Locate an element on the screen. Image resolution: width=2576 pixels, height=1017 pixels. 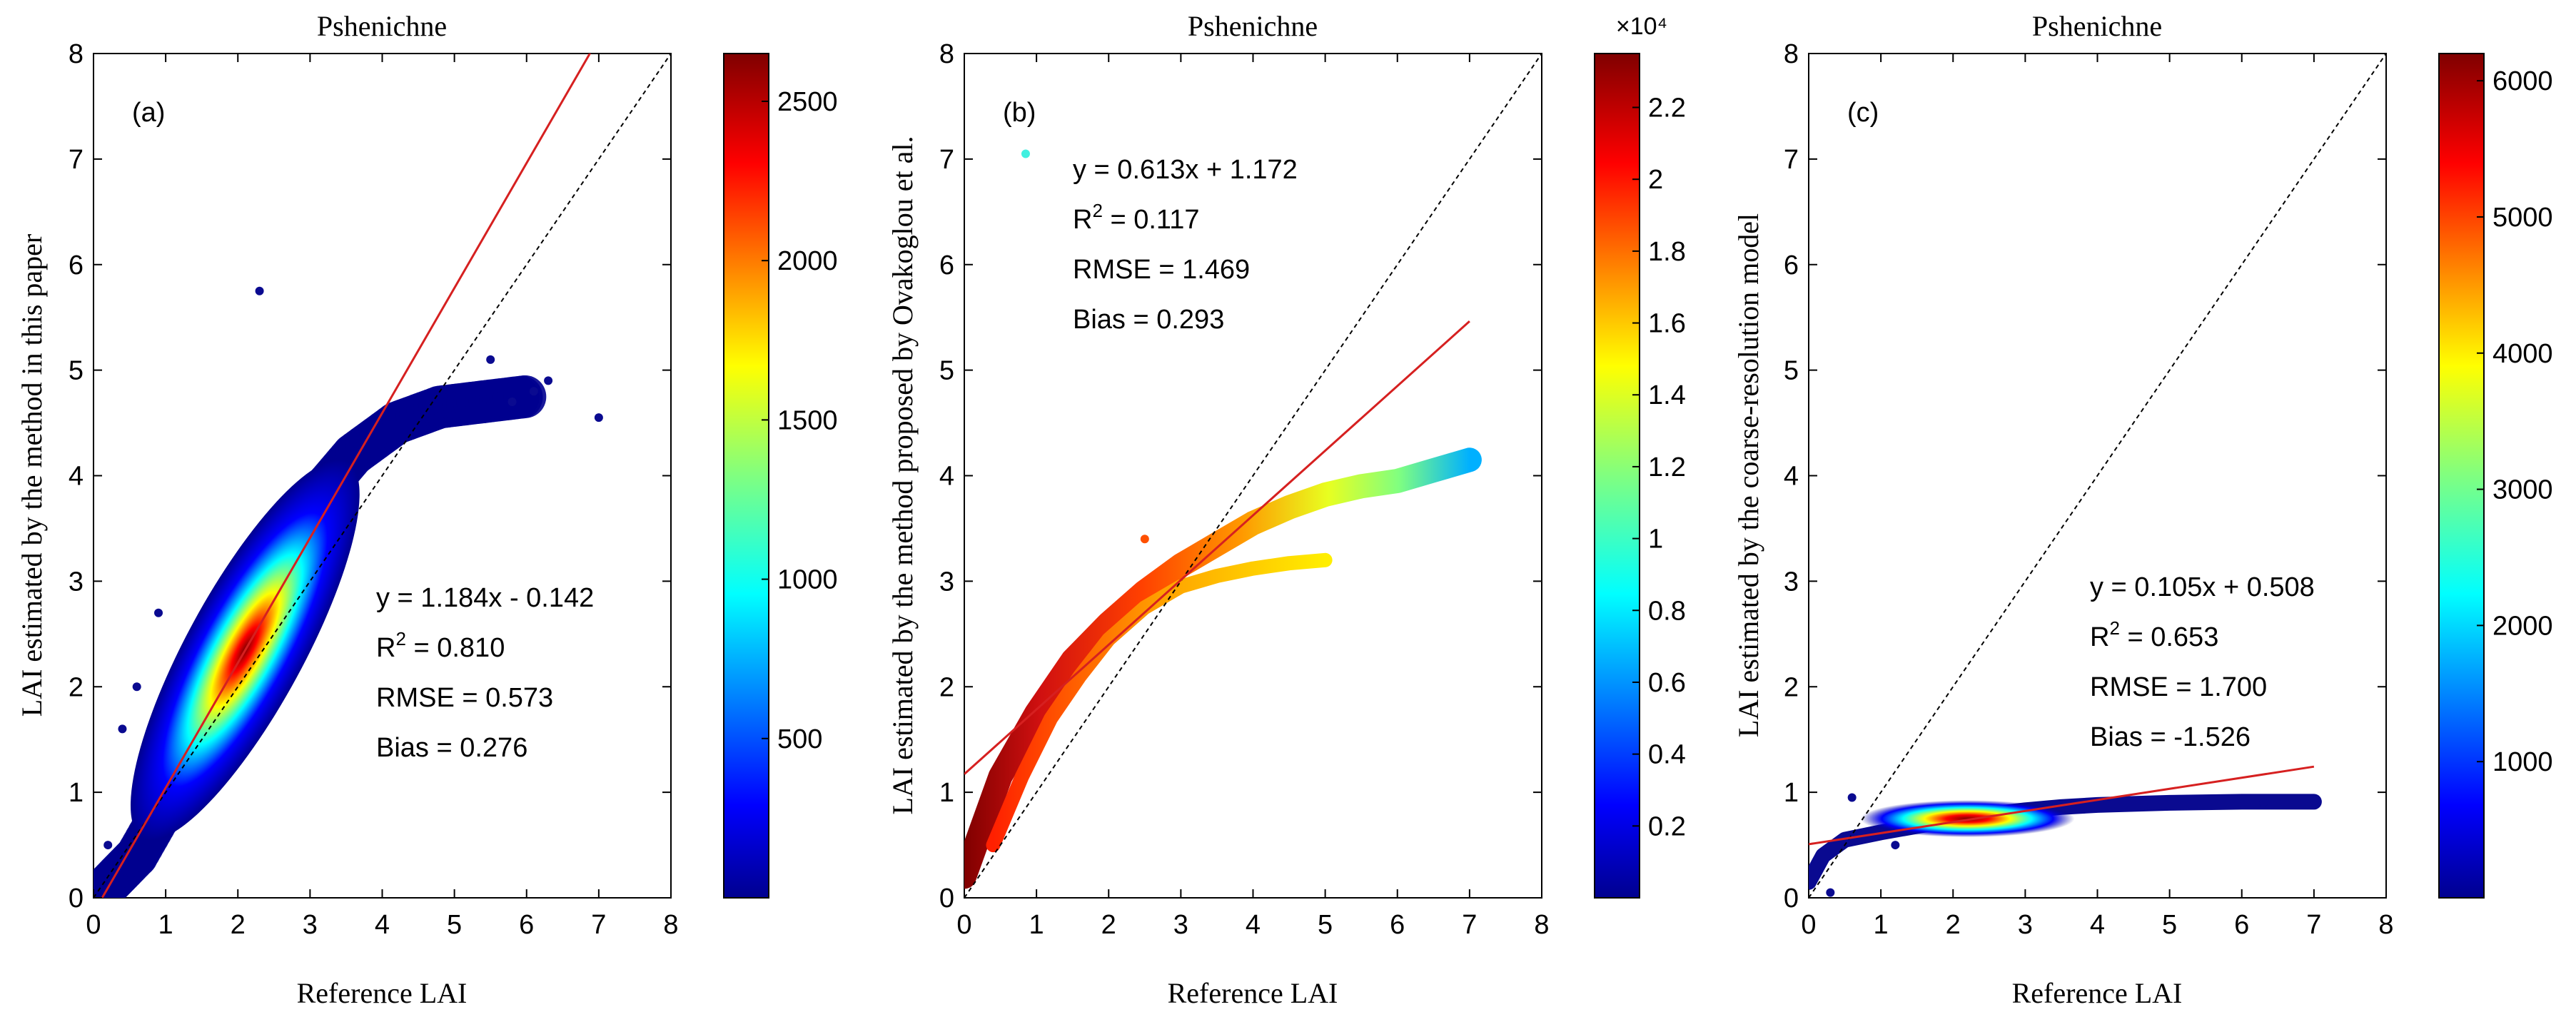
colorbar-tick-label: 0.4 is located at coordinates (1667, 755).